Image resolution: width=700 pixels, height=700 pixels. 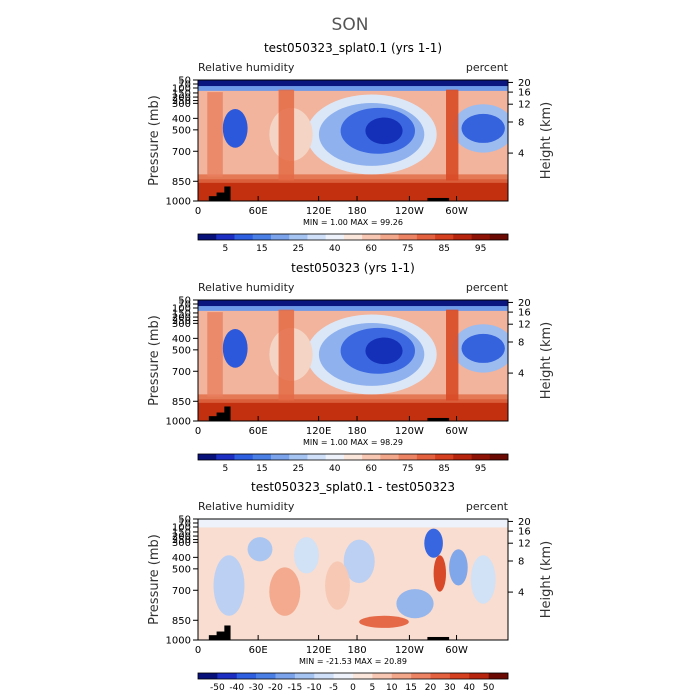 What do you see at coordinates (275, 688) in the screenshot?
I see `colorbar-label: -20` at bounding box center [275, 688].